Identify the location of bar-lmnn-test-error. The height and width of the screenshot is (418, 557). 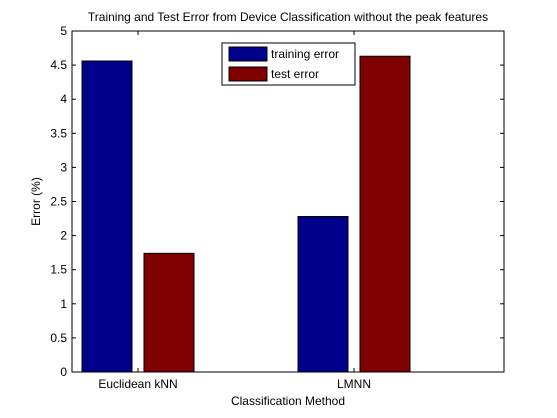
(385, 214).